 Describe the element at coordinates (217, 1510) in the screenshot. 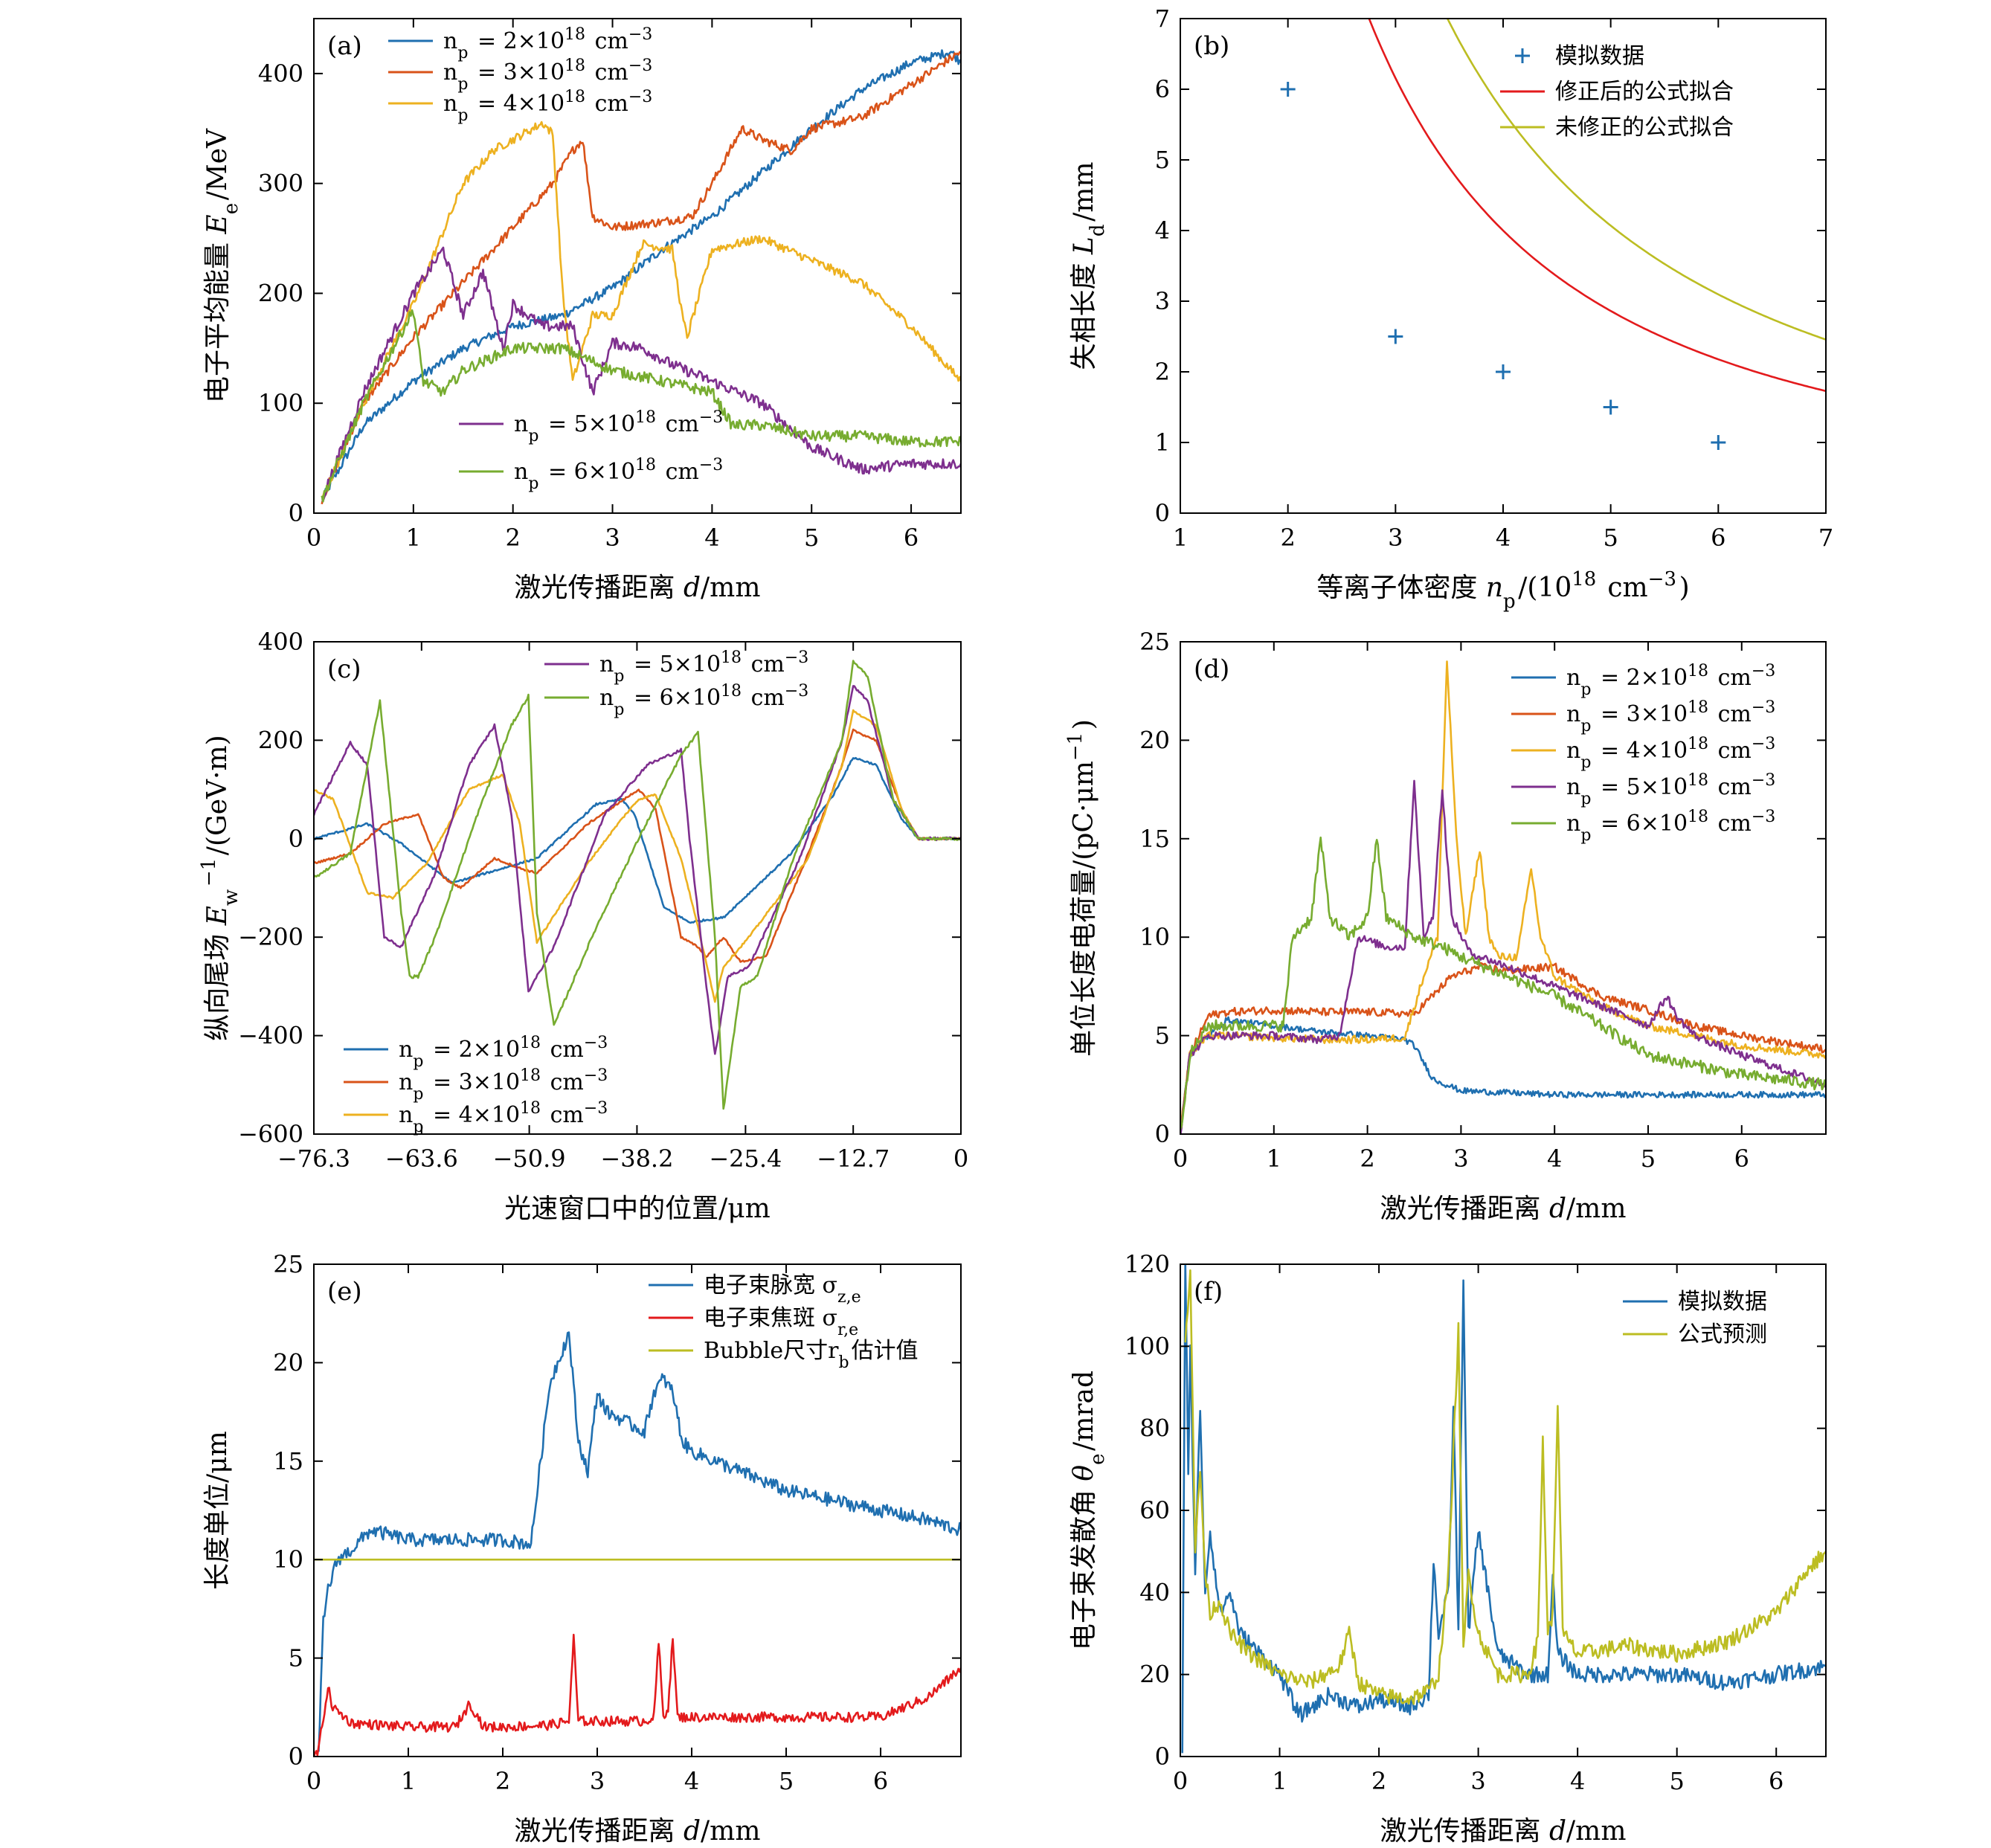

I see `y-axis-label: 长度单位/μm` at that location.